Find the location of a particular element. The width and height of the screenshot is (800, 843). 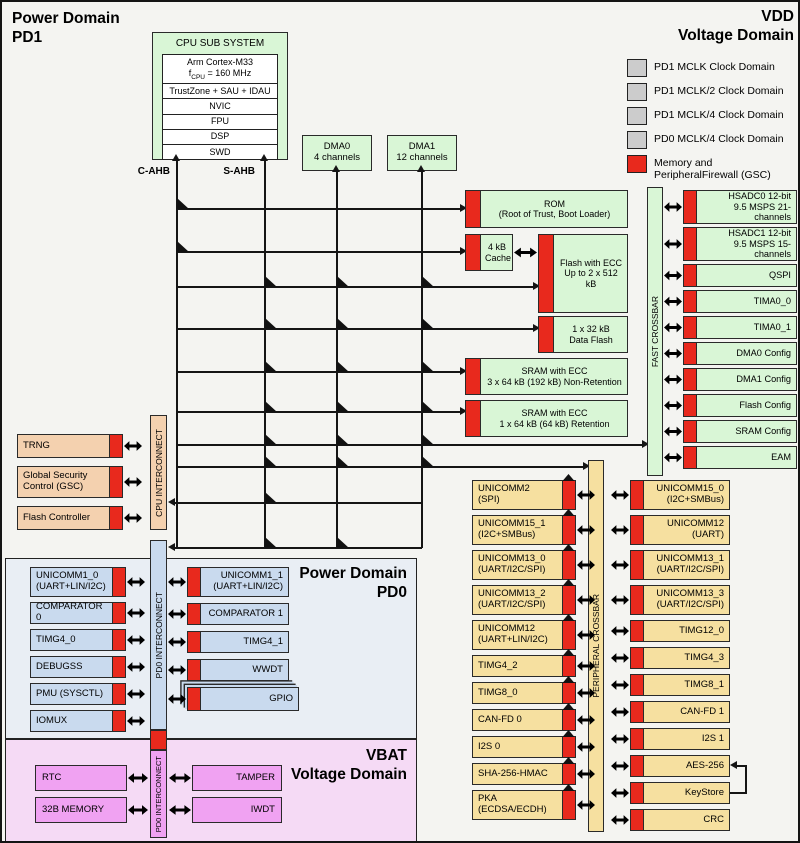

block-pka: PKA (ECDSA/ECDH) is located at coordinates (524, 805).